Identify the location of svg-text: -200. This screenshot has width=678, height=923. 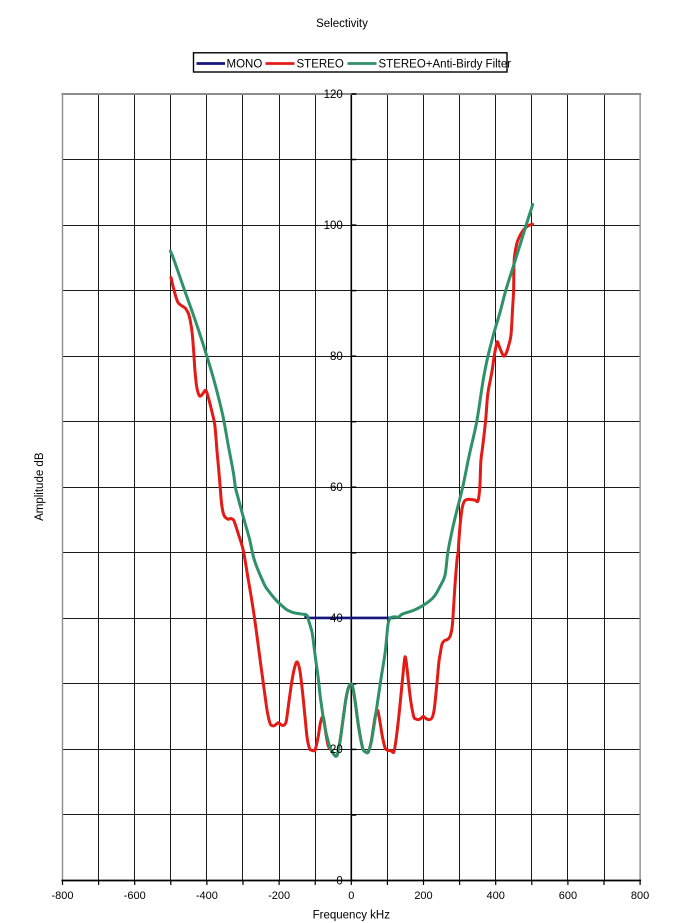
(279, 896).